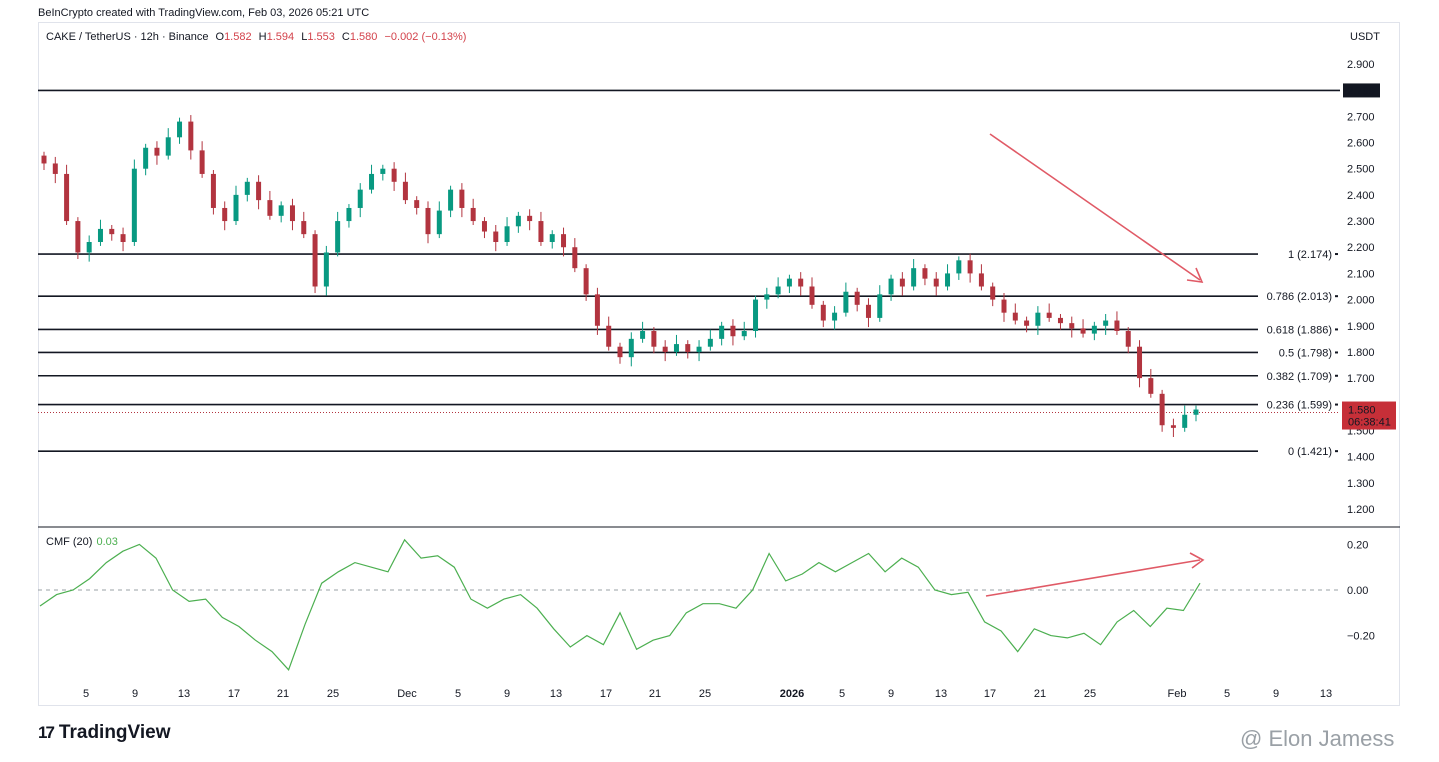  Describe the element at coordinates (363, 37) in the screenshot. I see `close-value: 1.580` at that location.